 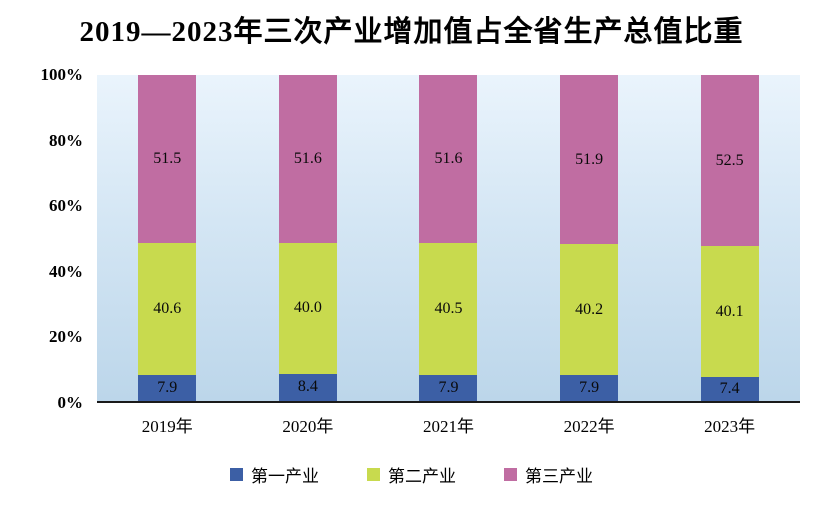 What do you see at coordinates (66, 140) in the screenshot?
I see `y-tick-label: 80%` at bounding box center [66, 140].